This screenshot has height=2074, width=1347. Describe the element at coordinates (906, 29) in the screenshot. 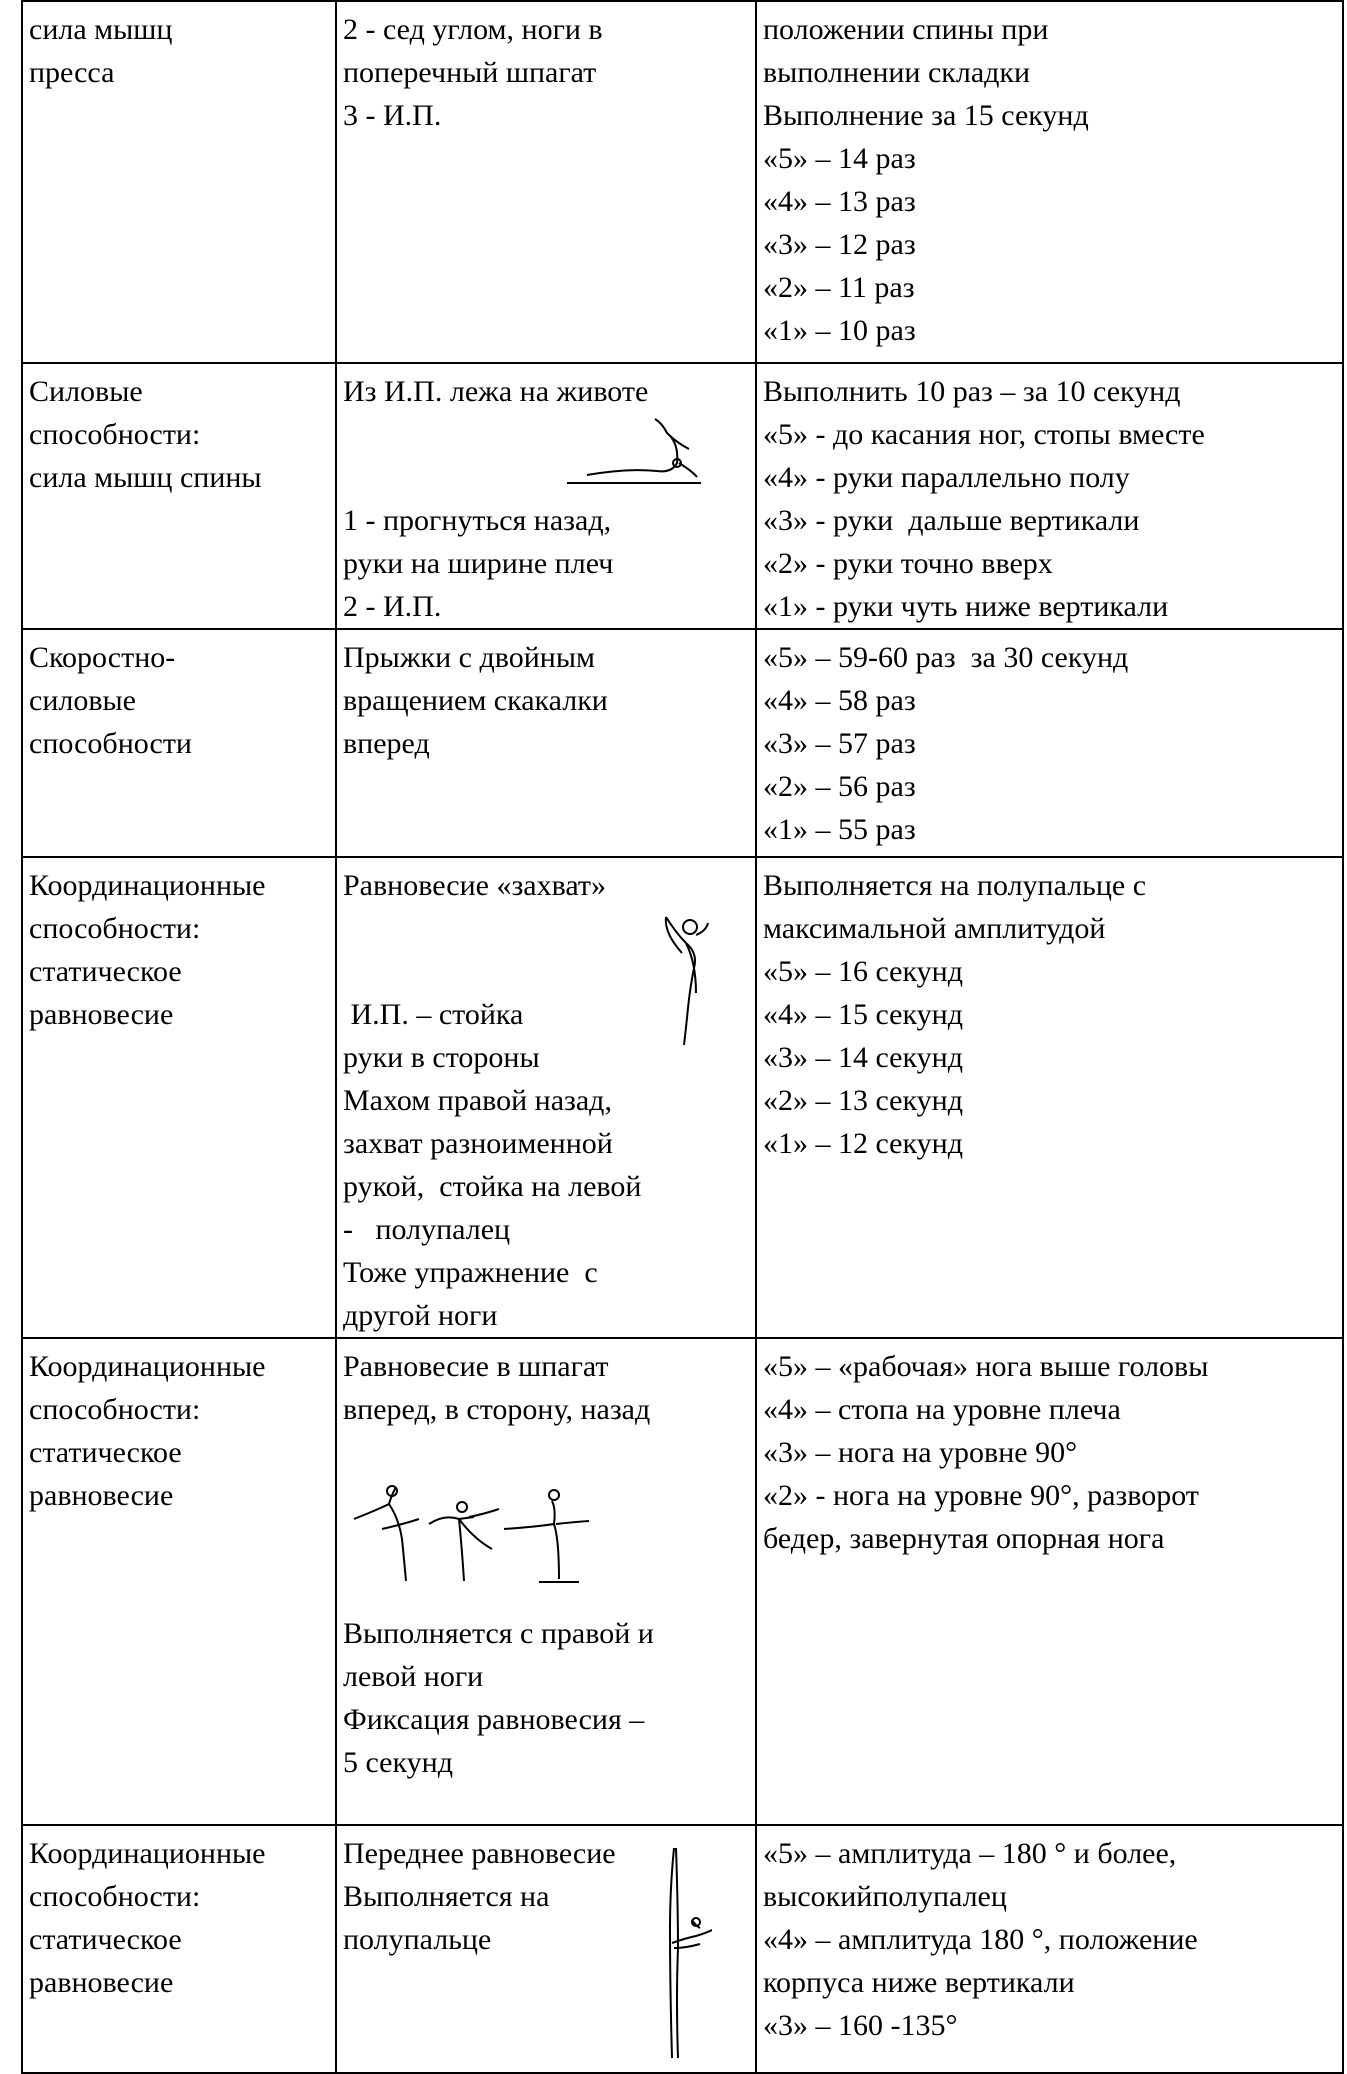

I see `cell-line: положении спины при` at that location.